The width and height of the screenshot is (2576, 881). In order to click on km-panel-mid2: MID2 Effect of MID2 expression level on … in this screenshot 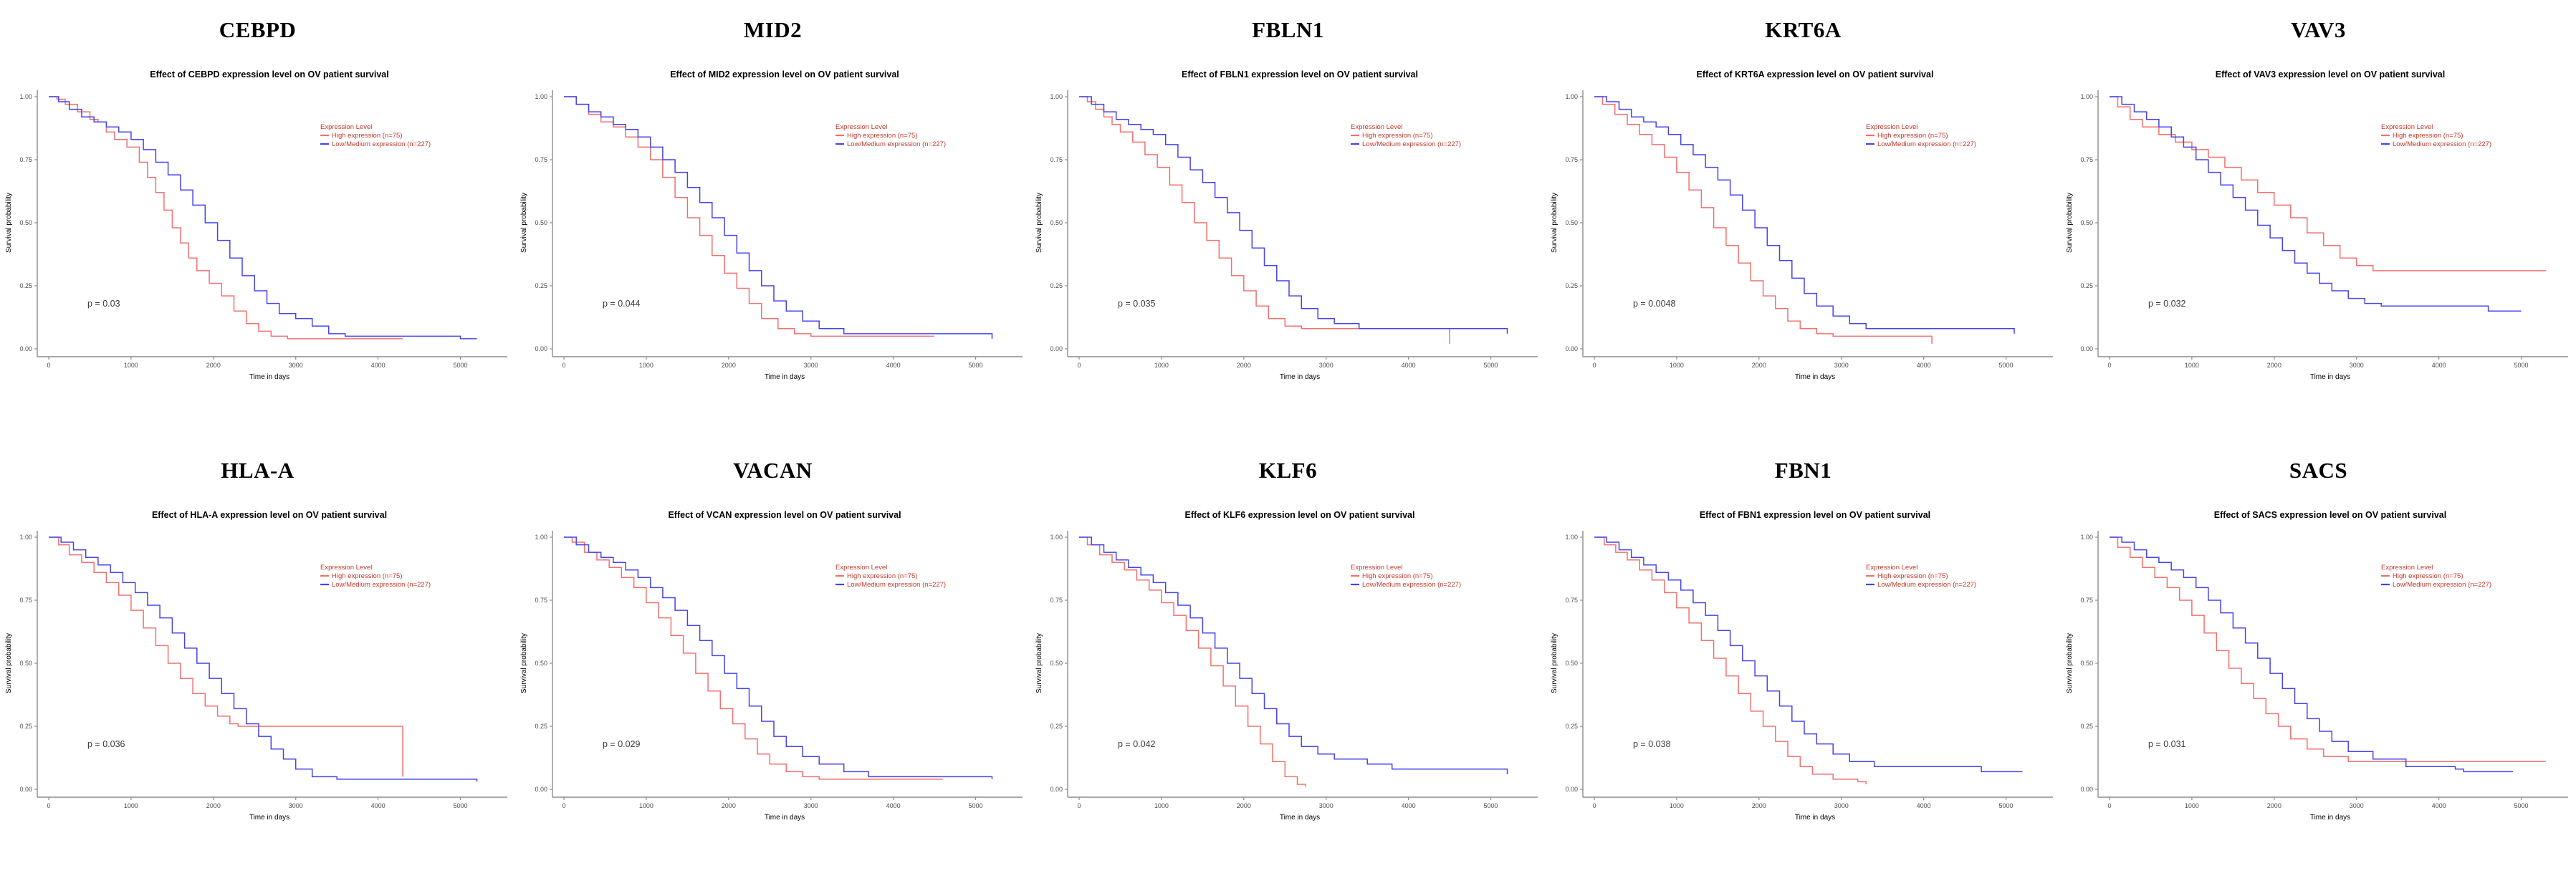, I will do `click(773, 220)`.